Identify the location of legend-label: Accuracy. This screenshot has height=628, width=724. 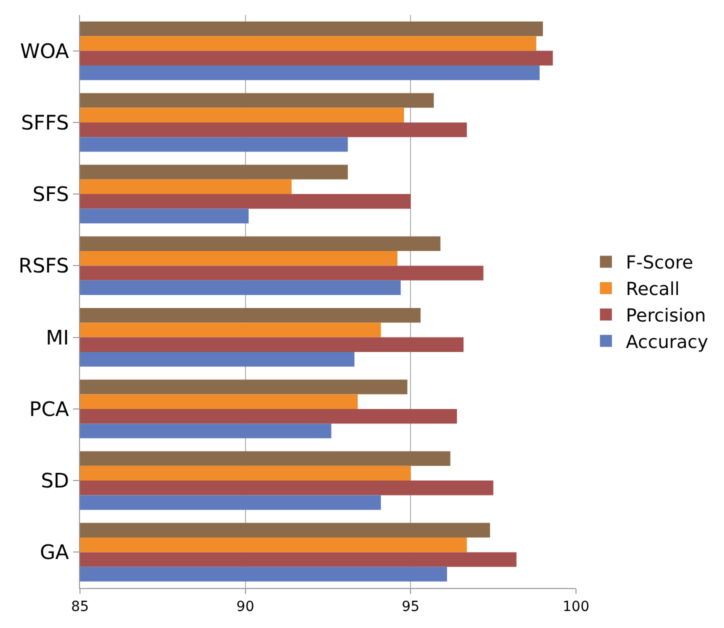
(667, 342).